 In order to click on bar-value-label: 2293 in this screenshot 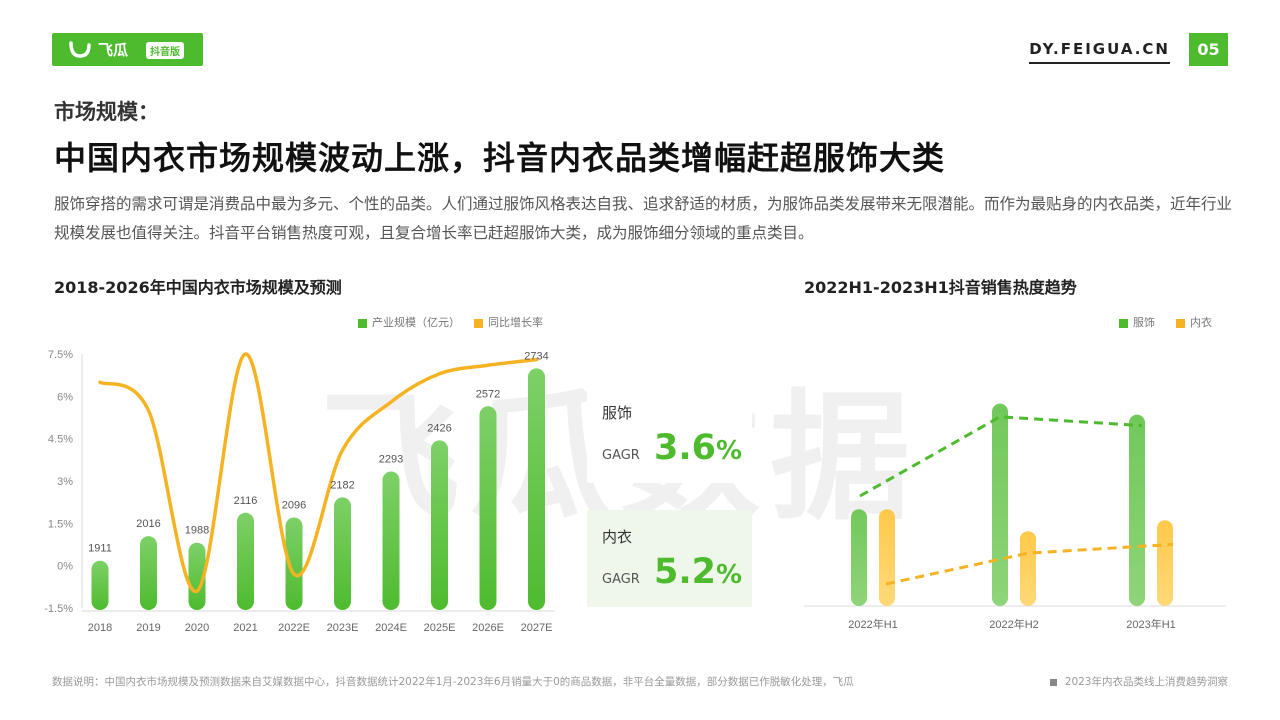, I will do `click(391, 459)`.